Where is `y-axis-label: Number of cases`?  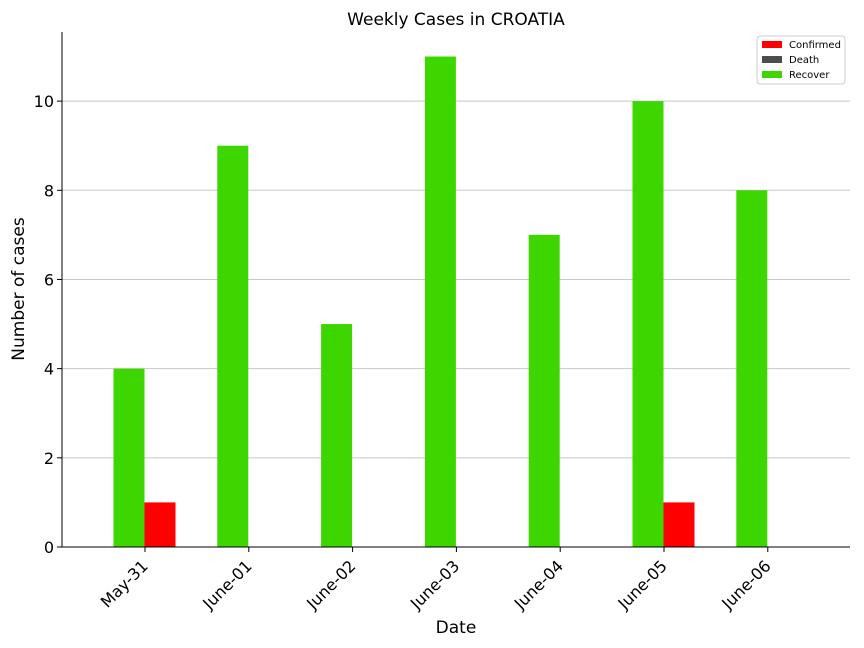
y-axis-label: Number of cases is located at coordinates (19, 289).